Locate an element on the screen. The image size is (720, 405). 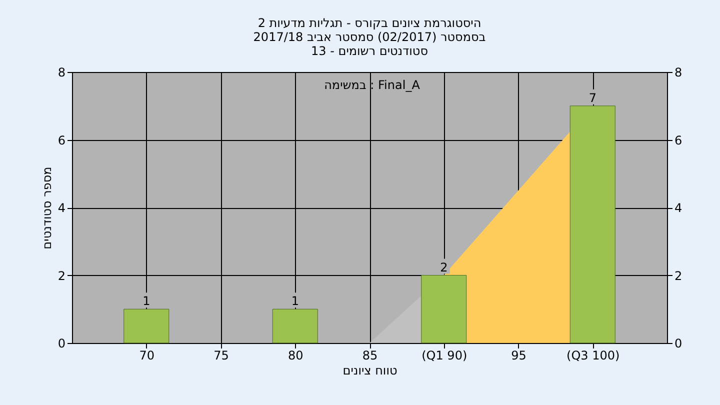
y-axis-title: מספר סטודנטים is located at coordinates (47, 208).